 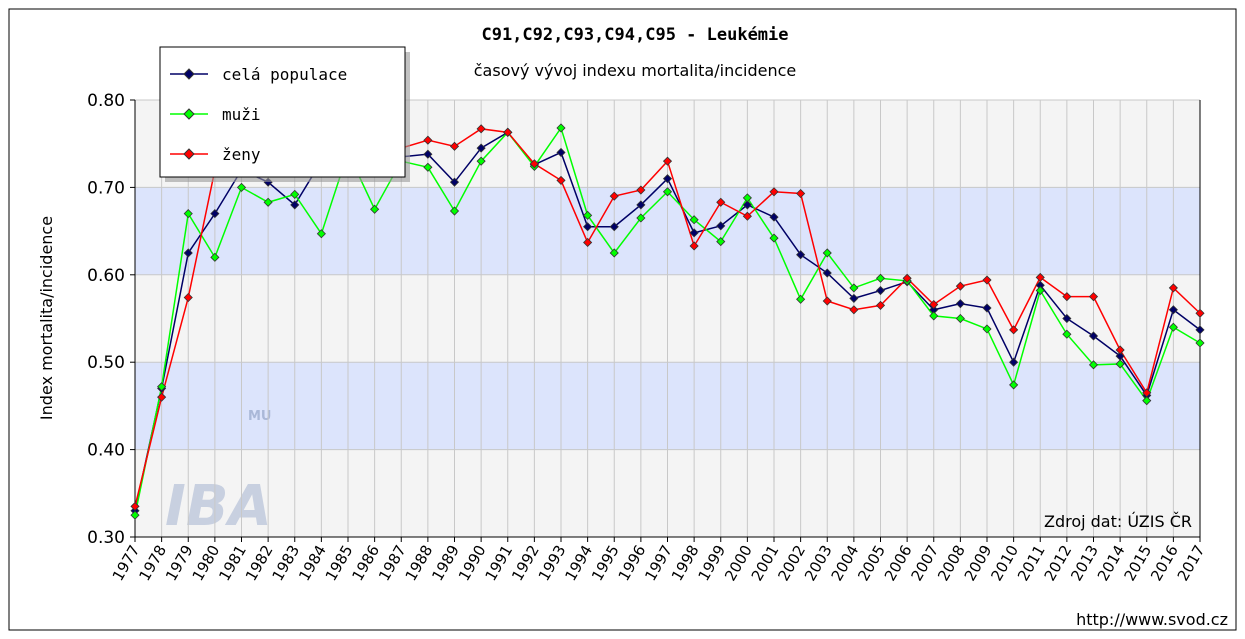 I want to click on legend-label: celá populace, so click(x=284, y=74).